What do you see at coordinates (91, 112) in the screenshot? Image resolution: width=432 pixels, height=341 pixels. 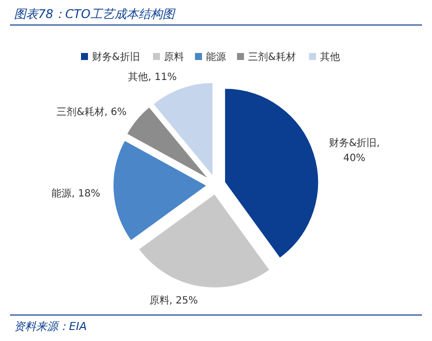 I see `data-label: 三剂&耗材, 6%` at bounding box center [91, 112].